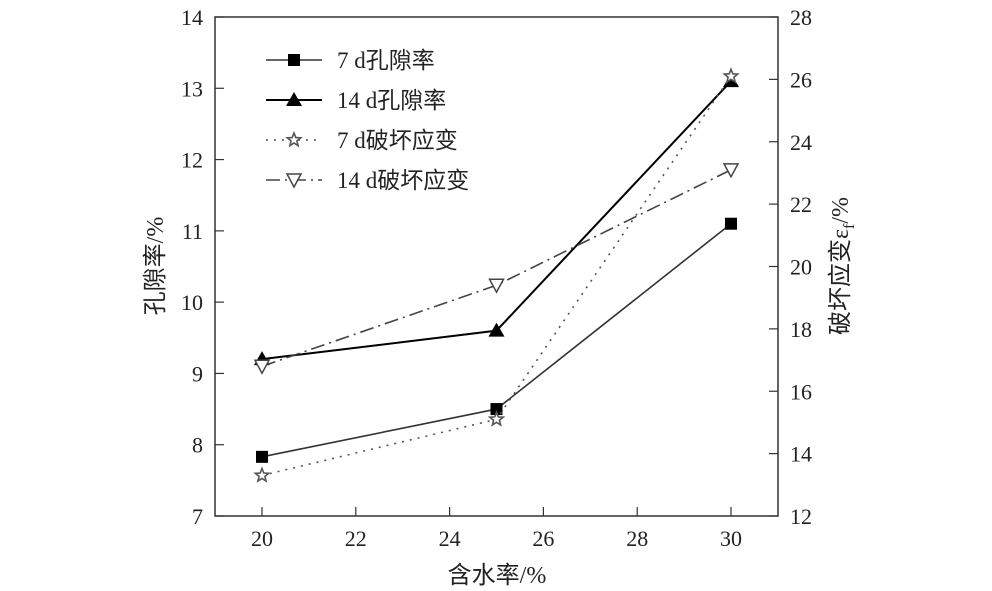  I want to click on y2-axis-label-sub: f, so click(849, 226).